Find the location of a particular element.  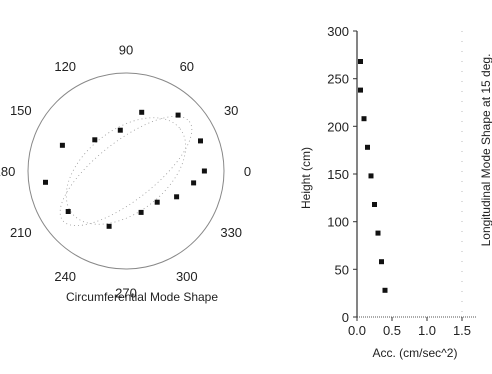

polar-tick-label: 300 is located at coordinates (187, 276).